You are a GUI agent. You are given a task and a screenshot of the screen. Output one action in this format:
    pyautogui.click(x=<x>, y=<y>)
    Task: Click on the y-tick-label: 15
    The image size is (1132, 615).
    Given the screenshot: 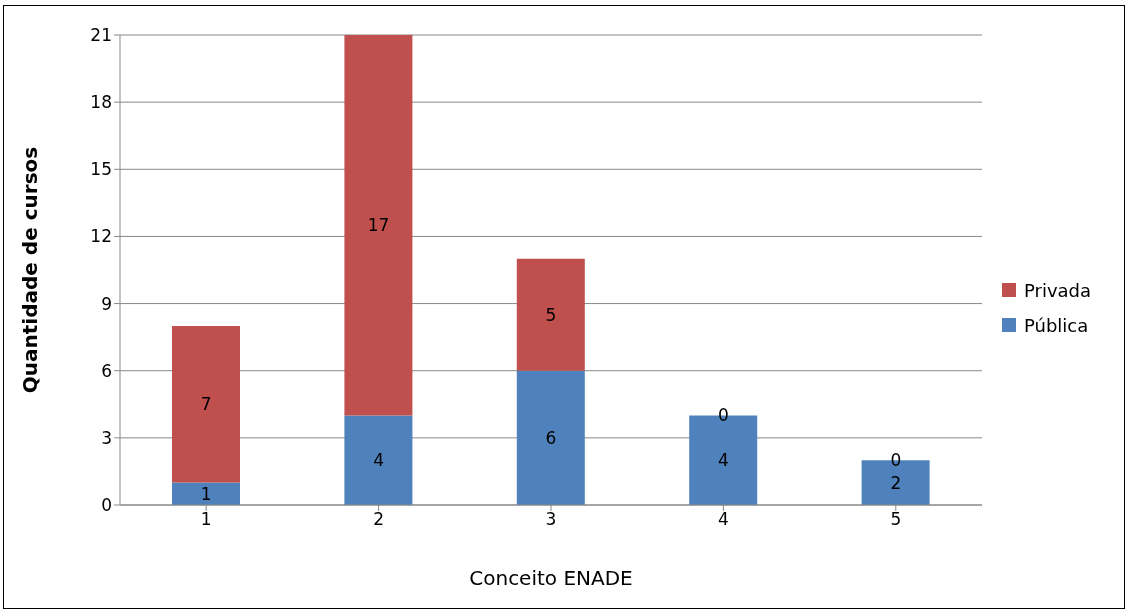 What is the action you would take?
    pyautogui.click(x=101, y=169)
    